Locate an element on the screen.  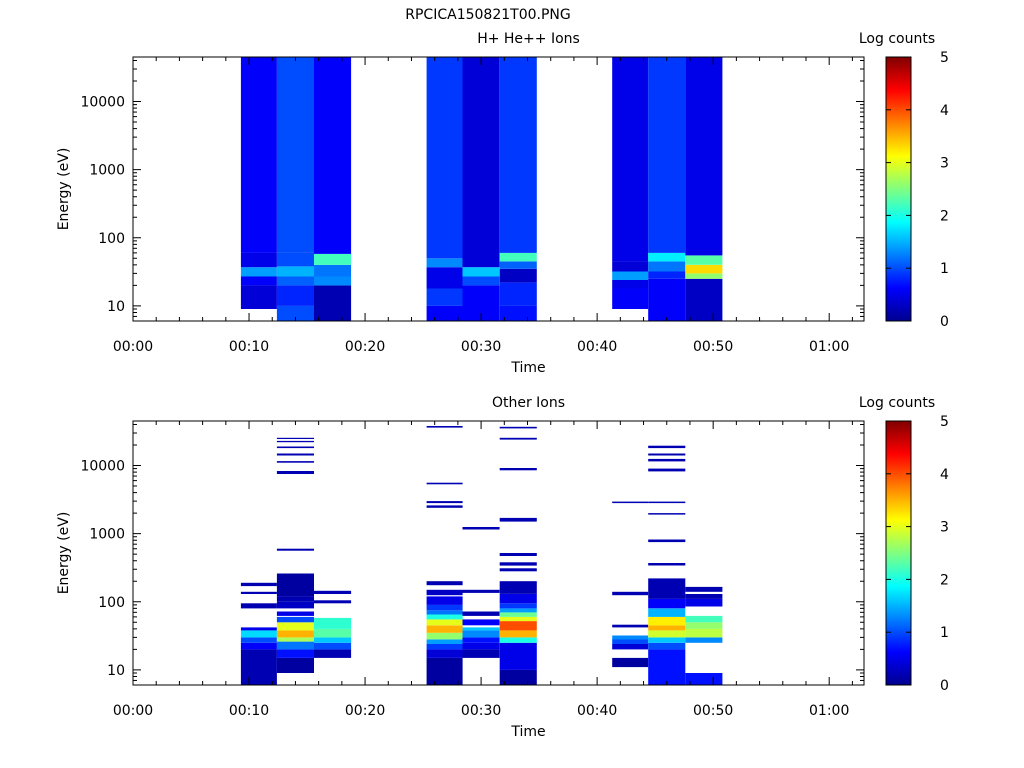
x-tick-label: 00:40 is located at coordinates (597, 347).